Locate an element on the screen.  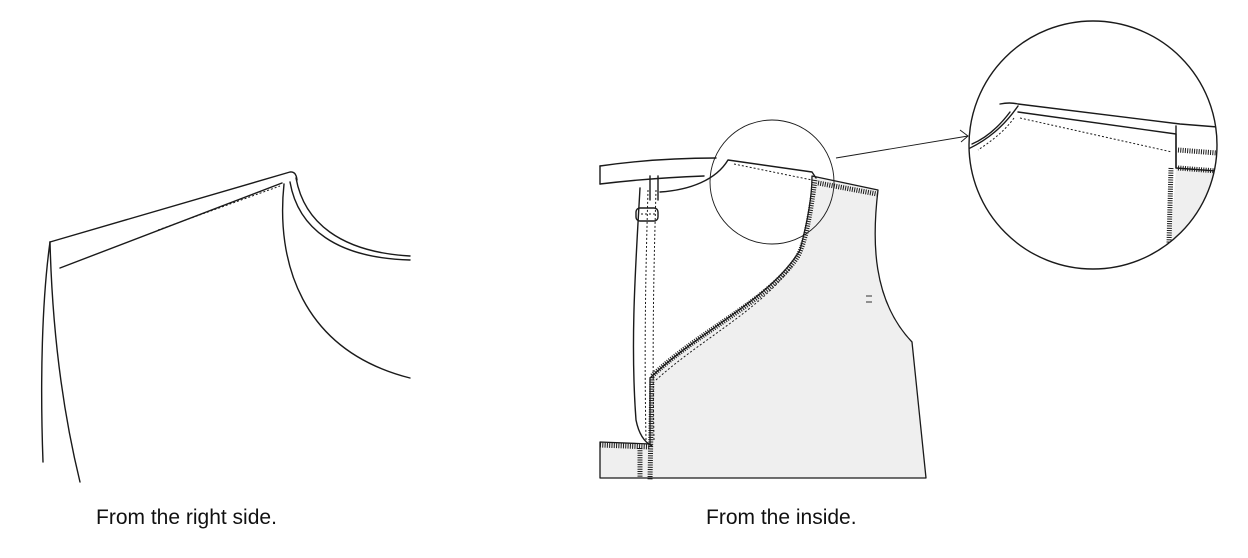
zoom-facing-curve-inner is located at coordinates (991, 128).